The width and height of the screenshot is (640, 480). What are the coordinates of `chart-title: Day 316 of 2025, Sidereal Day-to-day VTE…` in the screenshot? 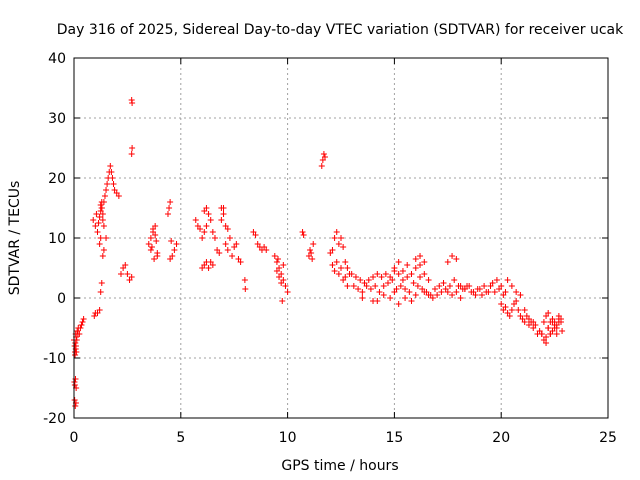 It's located at (340, 30).